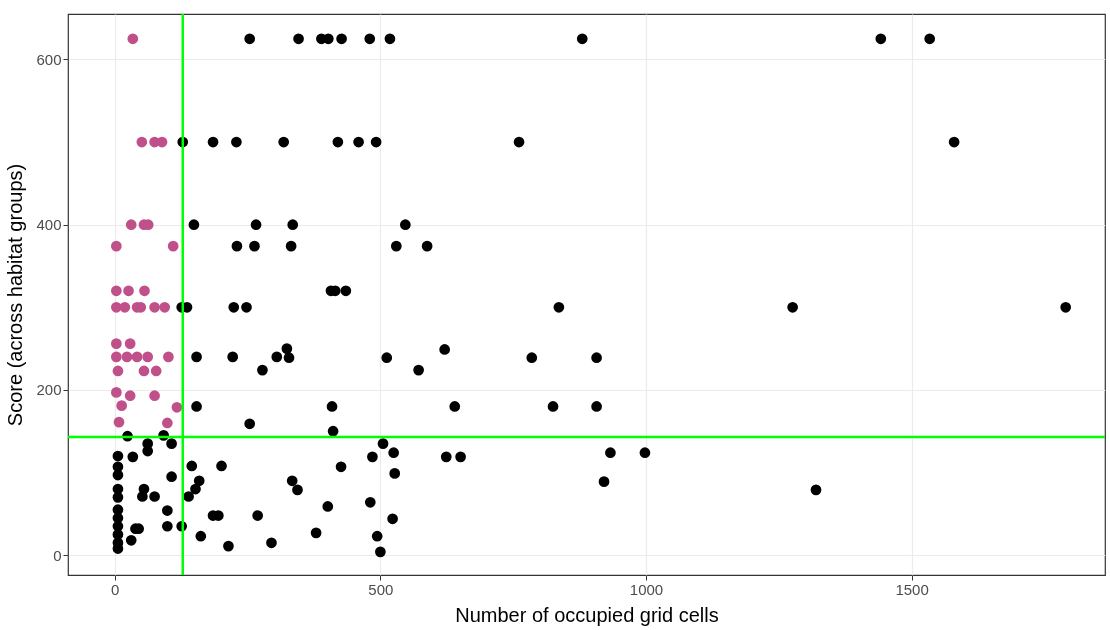 This screenshot has width=1110, height=630. What do you see at coordinates (49, 59) in the screenshot?
I see `y-tick-label: 600` at bounding box center [49, 59].